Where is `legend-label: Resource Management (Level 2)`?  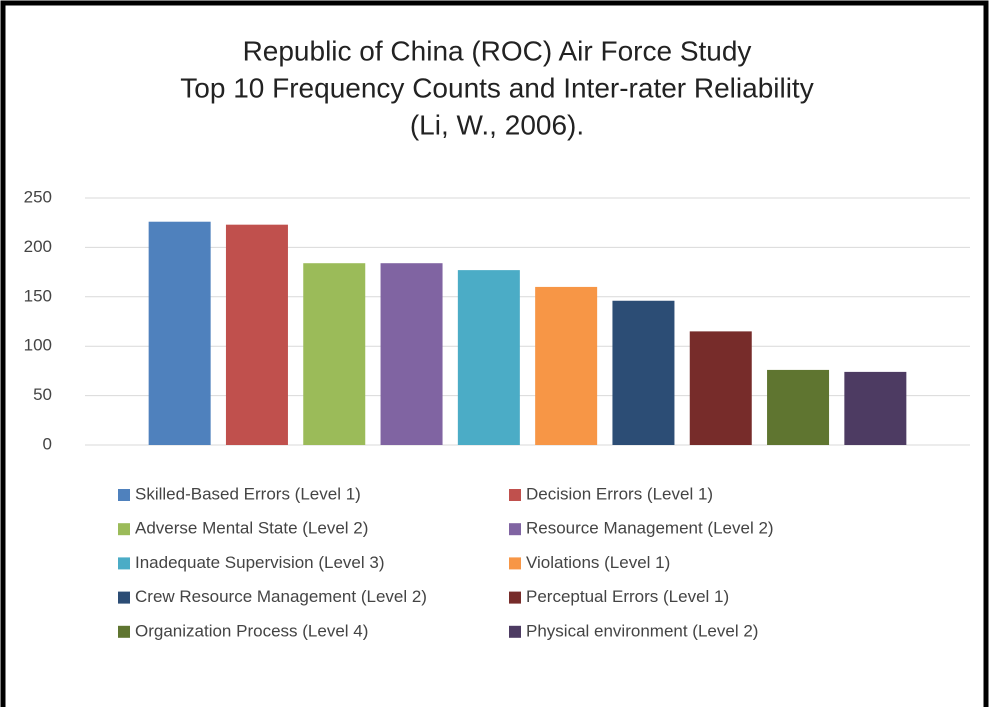 legend-label: Resource Management (Level 2) is located at coordinates (650, 528).